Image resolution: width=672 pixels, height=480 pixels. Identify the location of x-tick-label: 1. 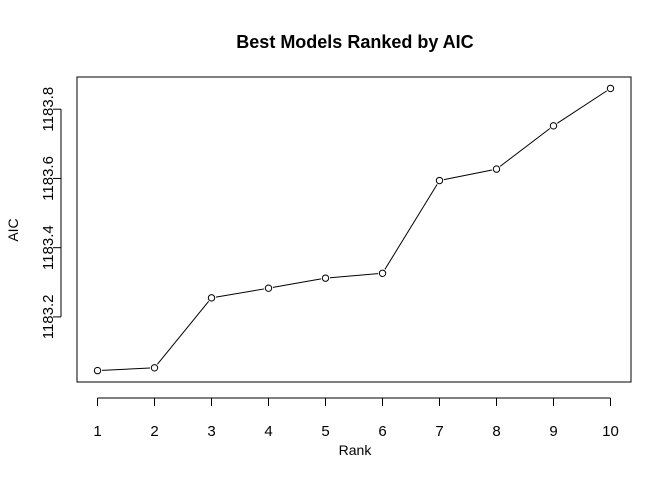
(97, 431).